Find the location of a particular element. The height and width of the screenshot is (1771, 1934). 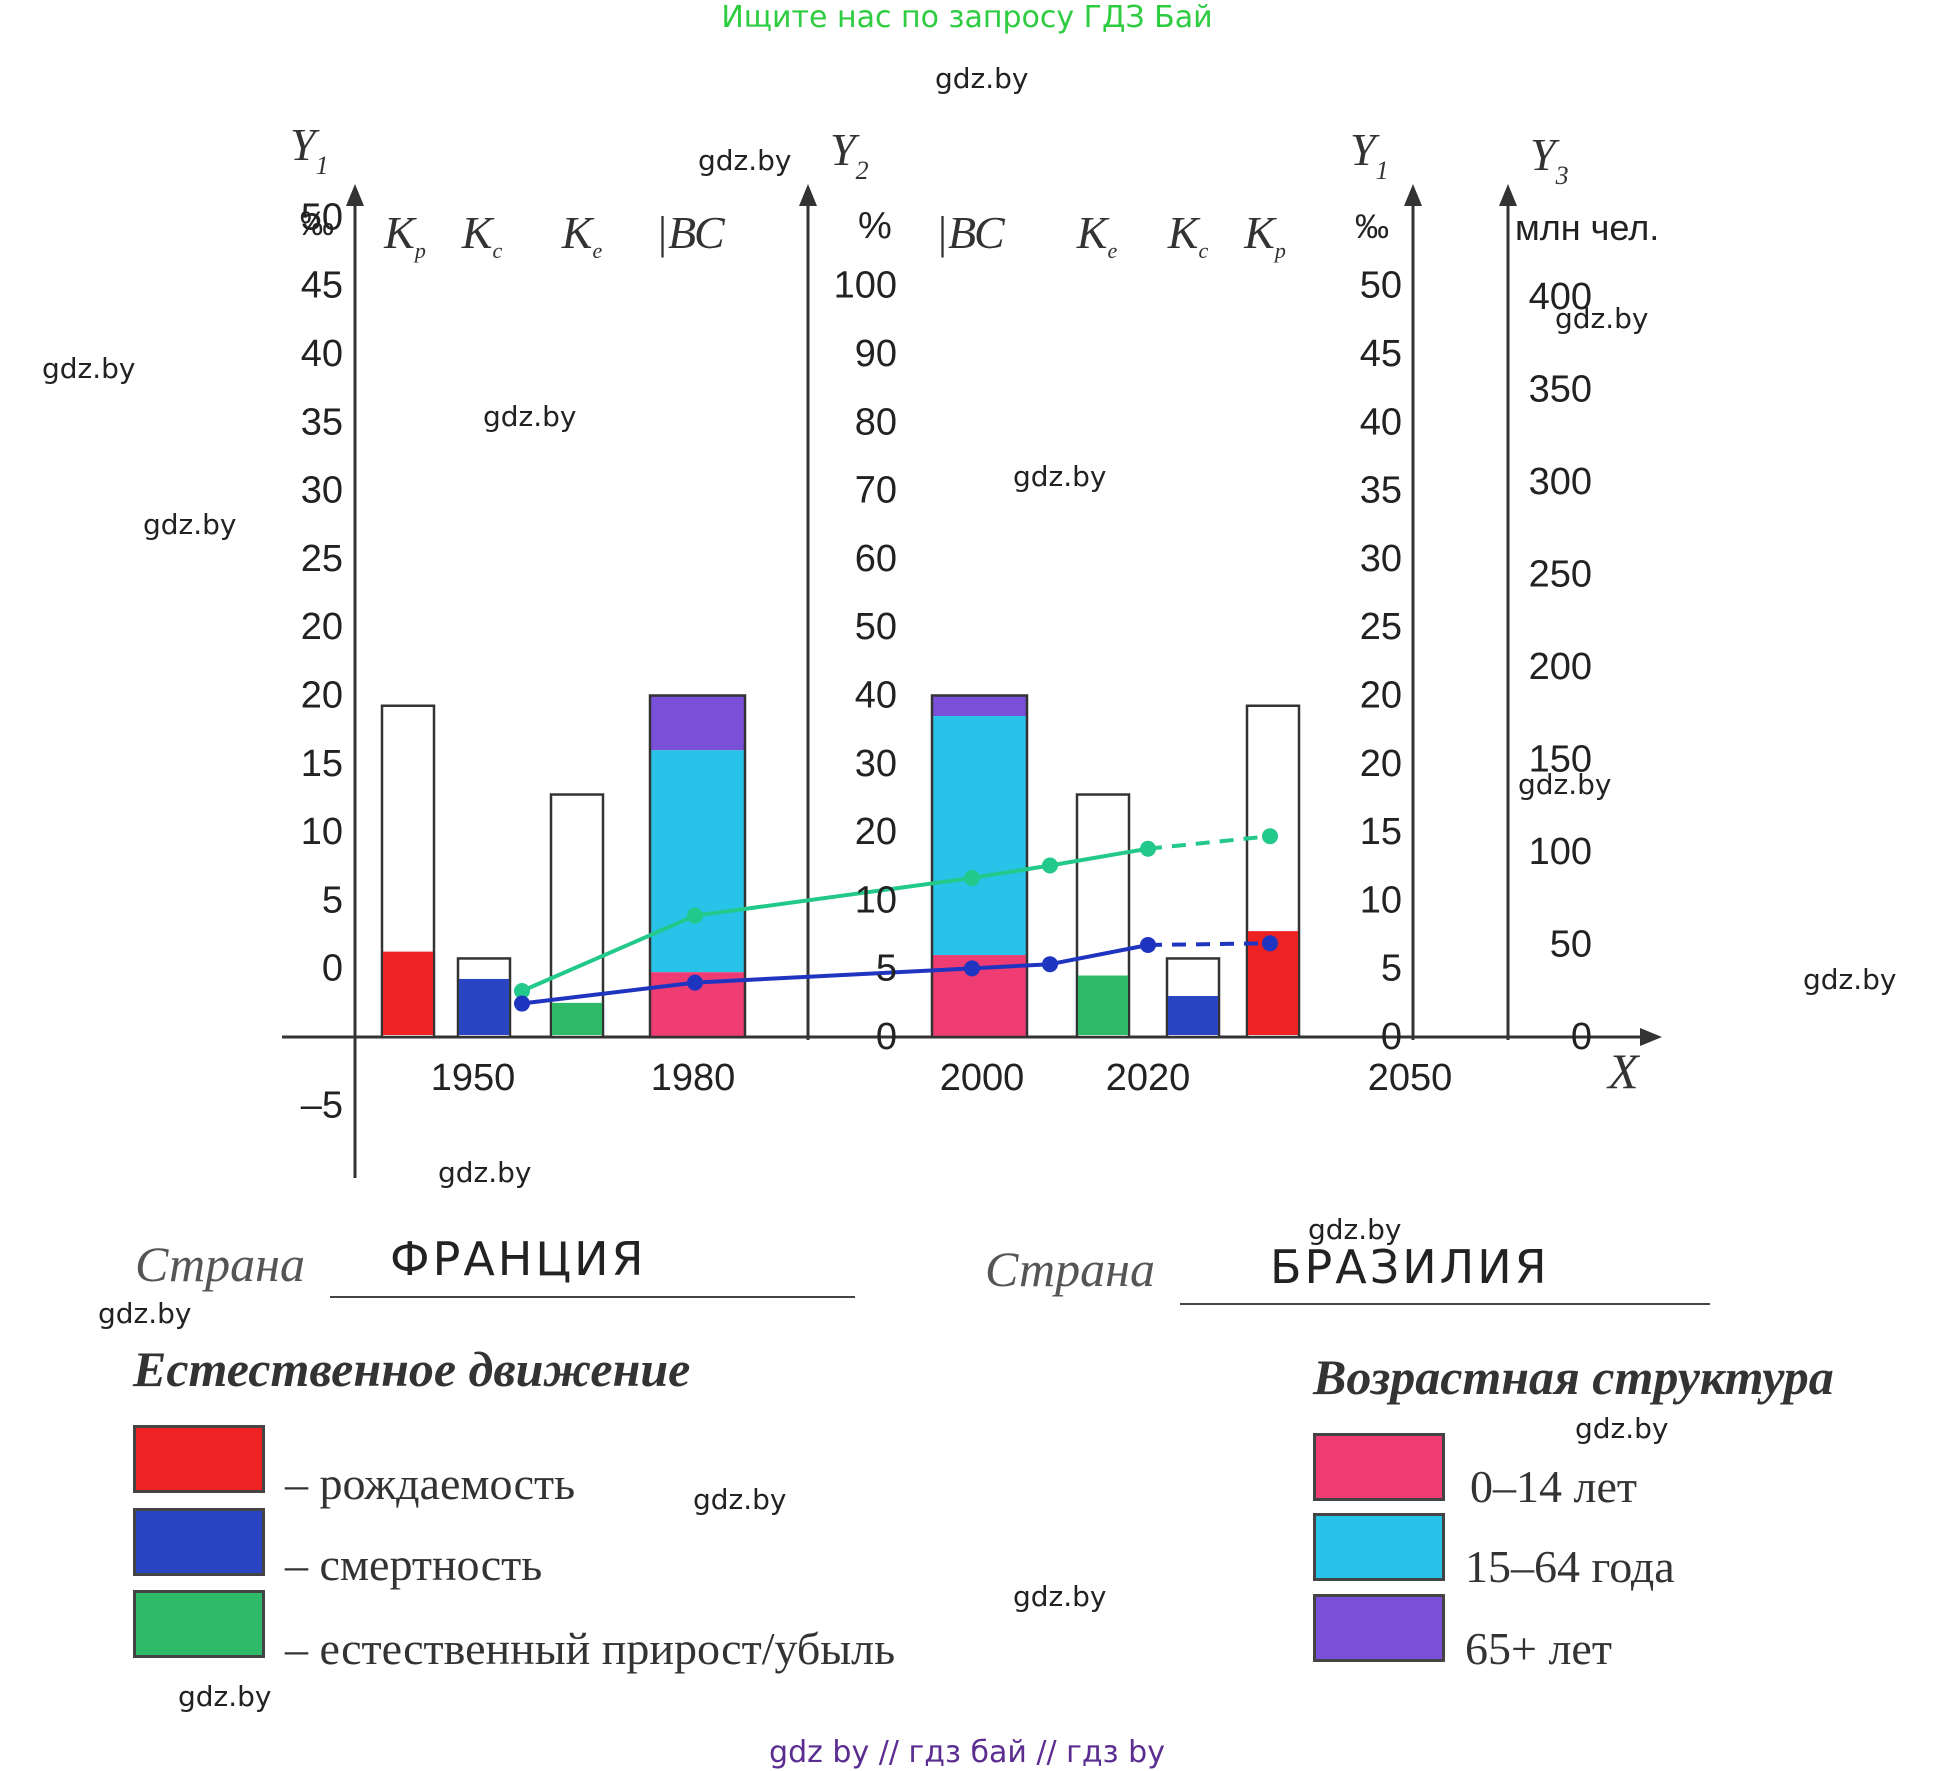

legend-label-birth: – рождаемость is located at coordinates (430, 1483).